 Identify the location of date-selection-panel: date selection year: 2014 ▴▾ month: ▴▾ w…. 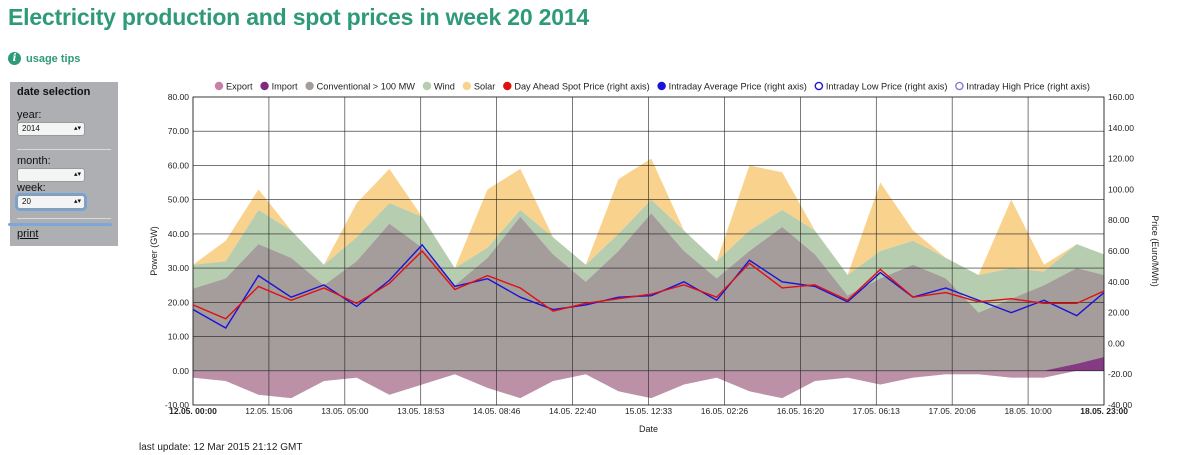
(63, 164).